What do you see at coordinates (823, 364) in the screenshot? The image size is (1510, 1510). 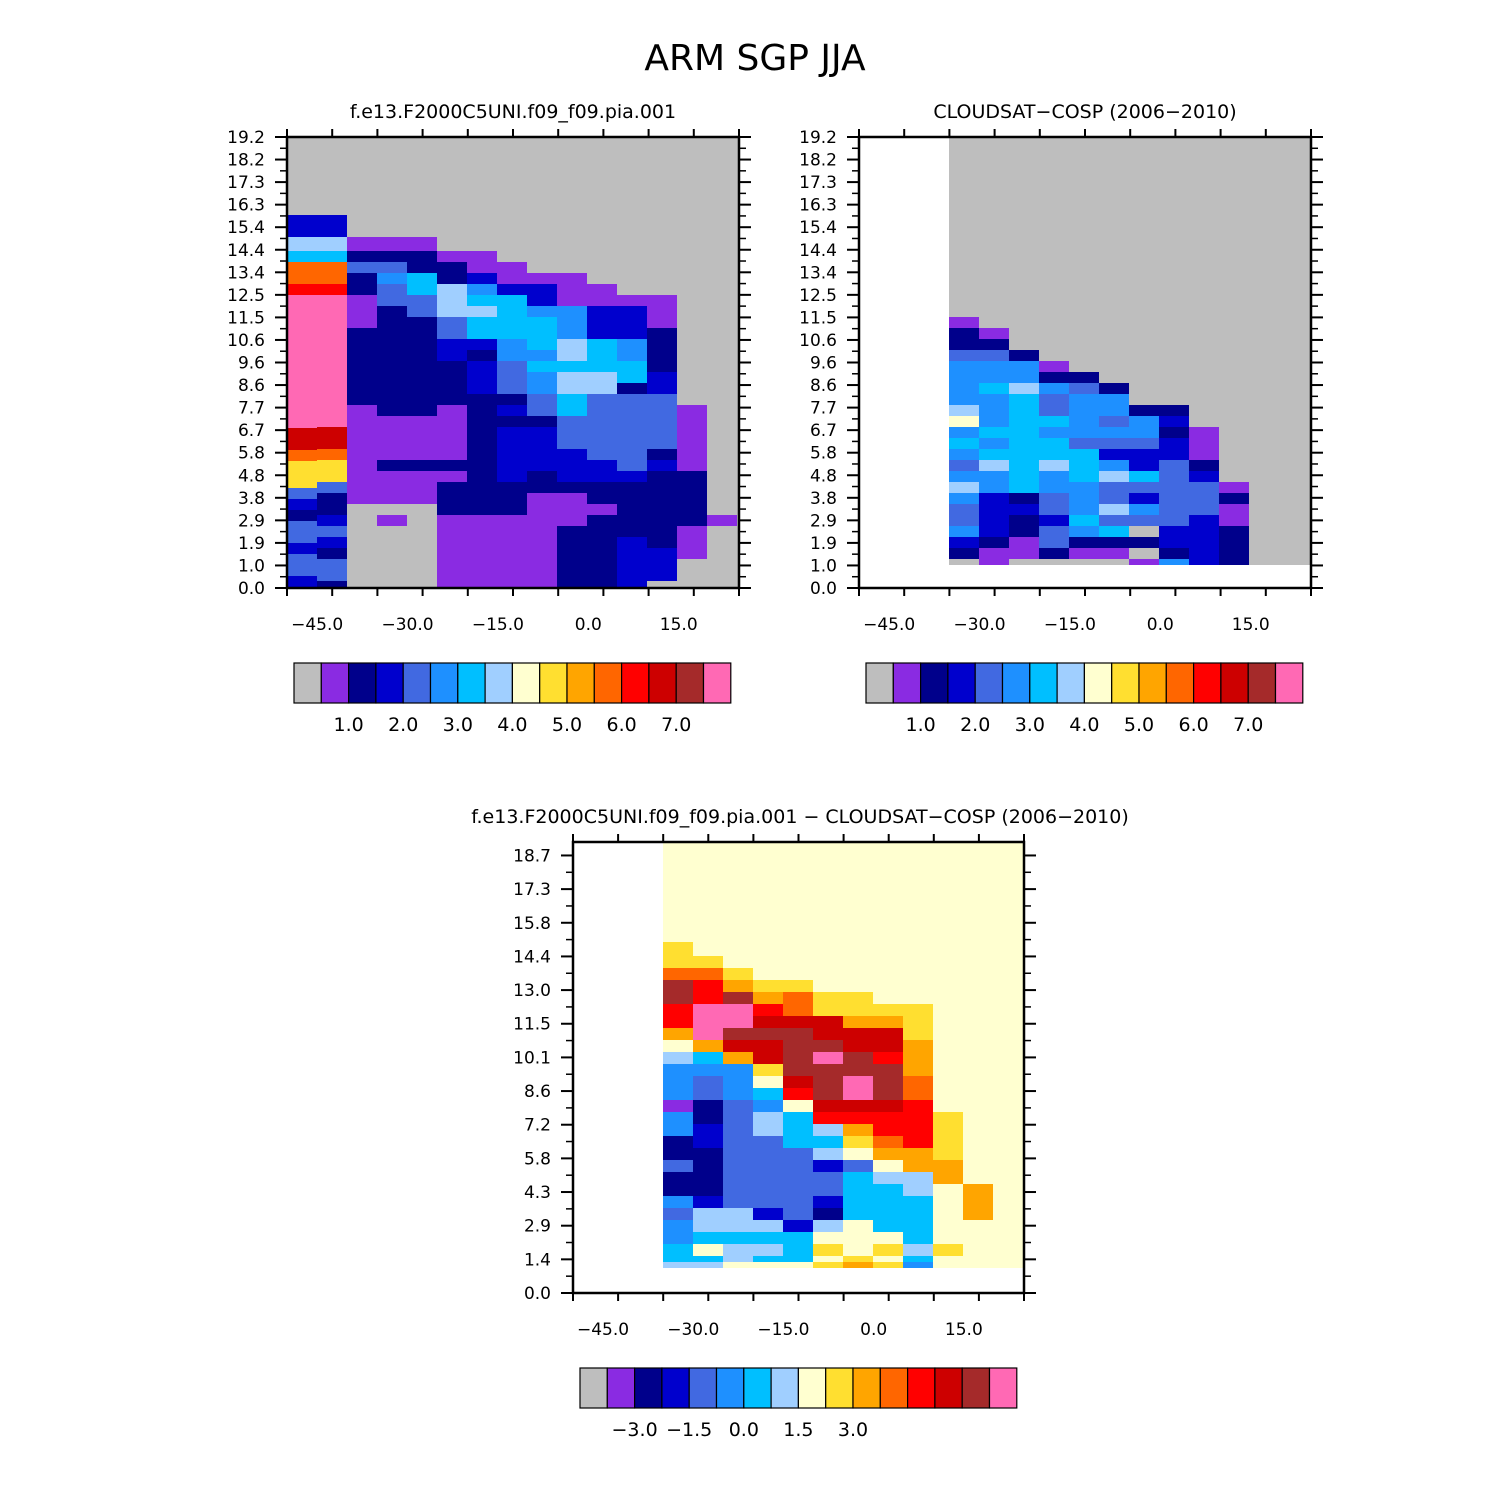 I see `obs-y-tick-label: 9.6` at bounding box center [823, 364].